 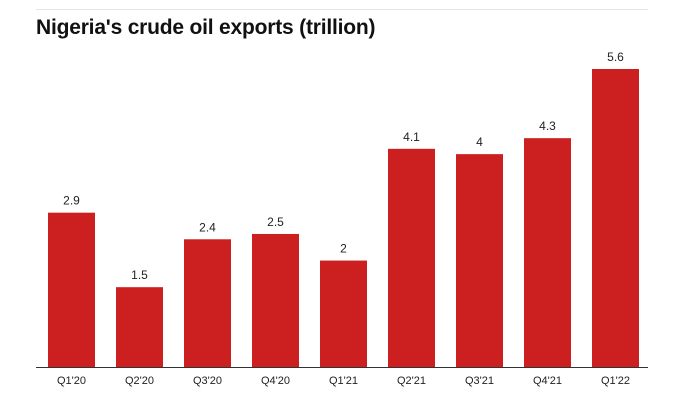 I want to click on data-label: 4.3, so click(x=547, y=126).